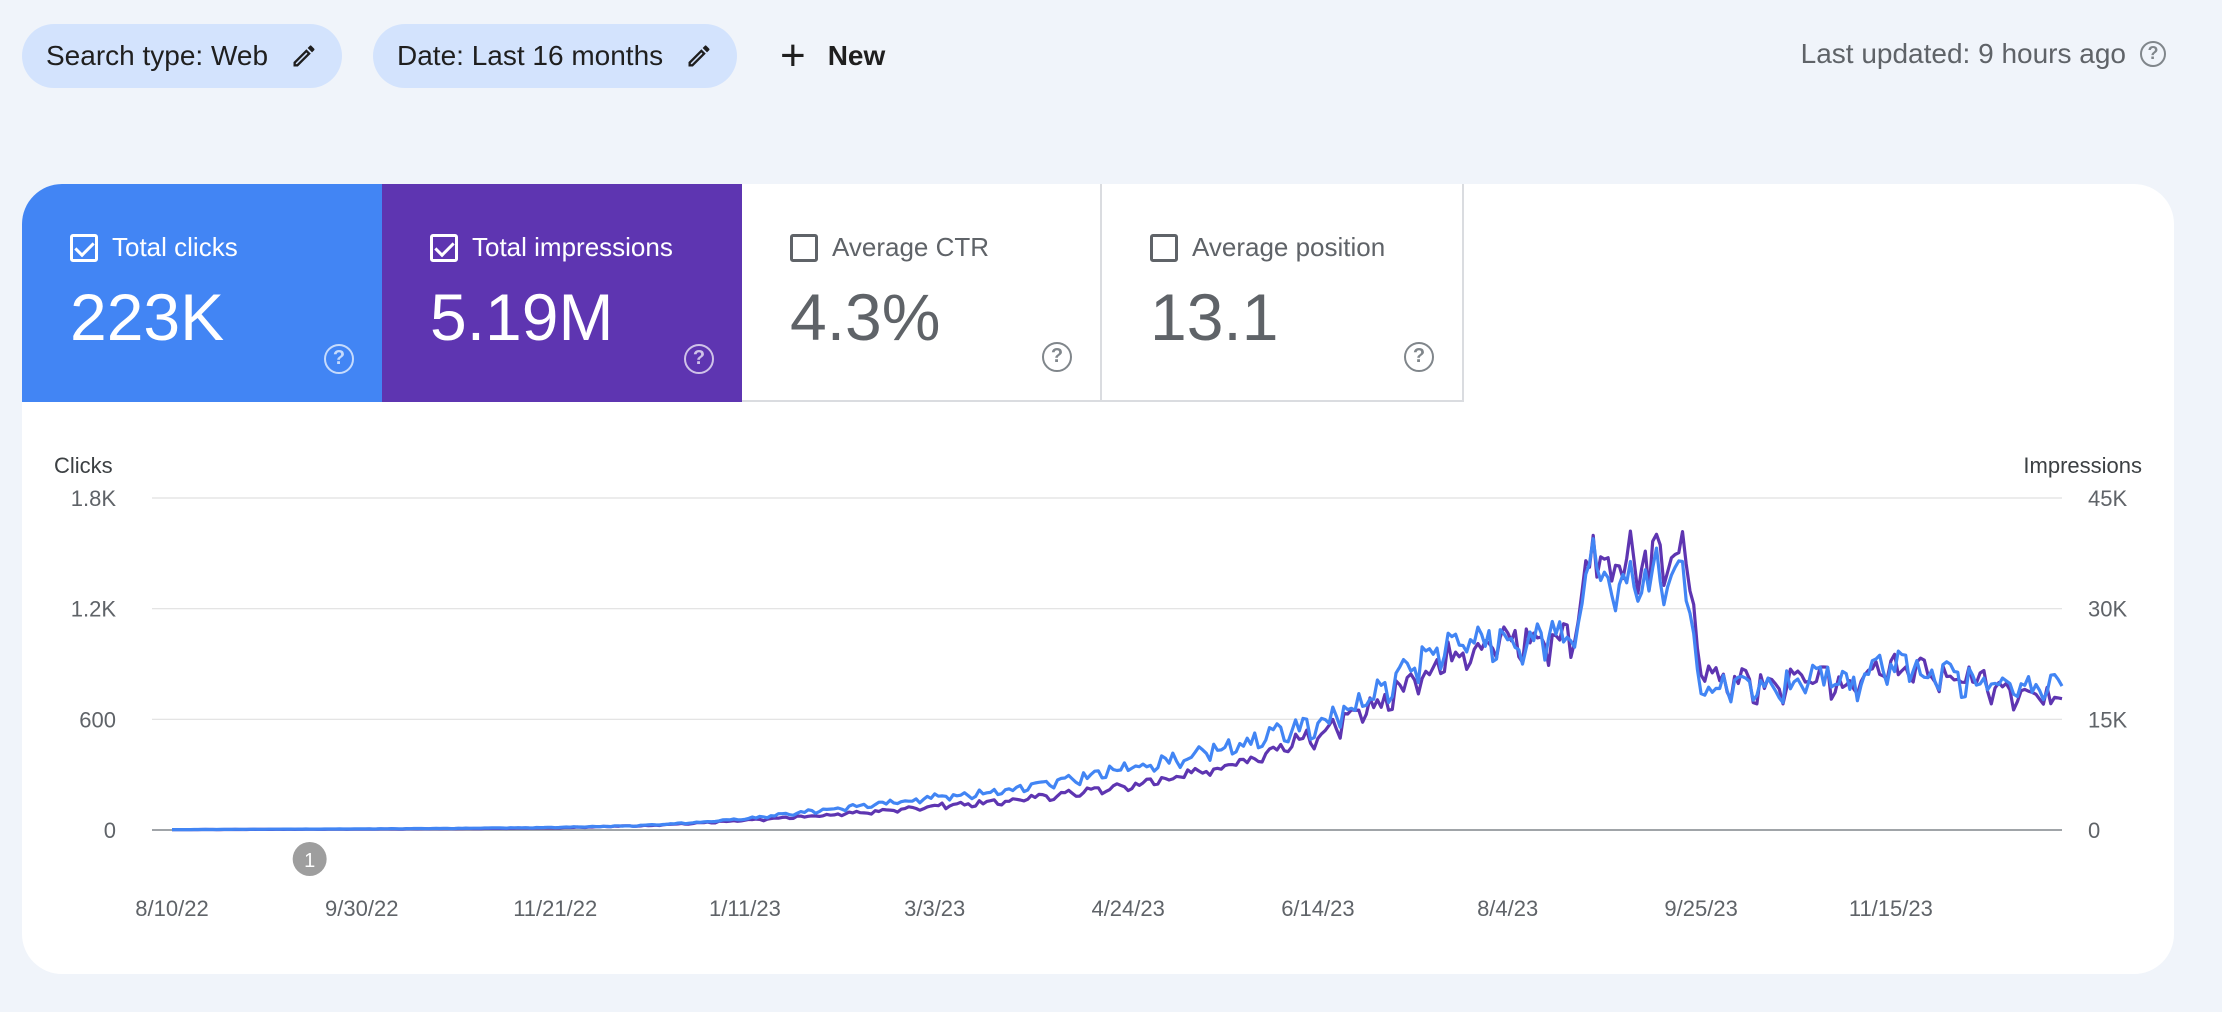 The width and height of the screenshot is (2222, 1012). Describe the element at coordinates (1963, 53) in the screenshot. I see `last-updated-text: Last updated: 9 hours ago` at that location.